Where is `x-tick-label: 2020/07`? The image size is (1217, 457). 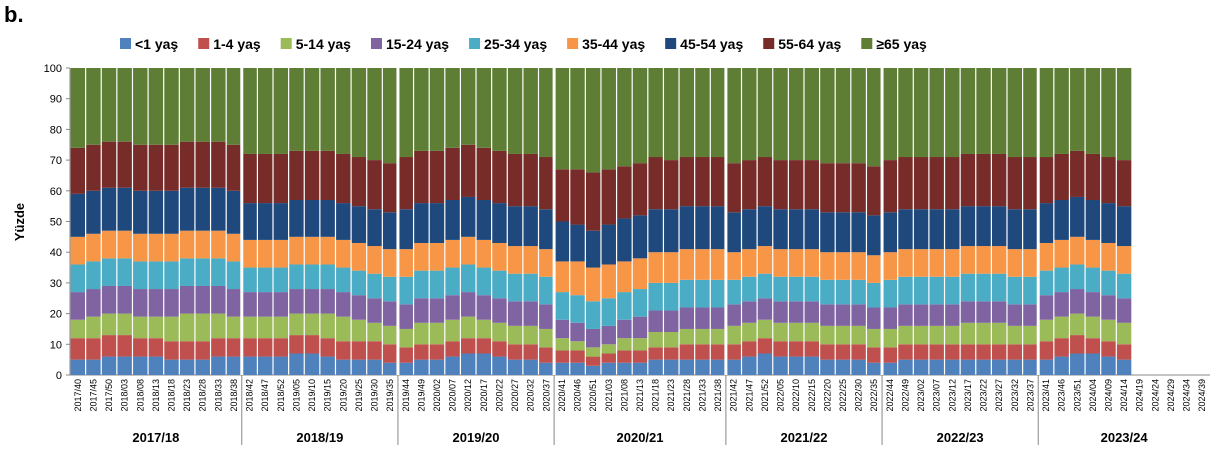 x-tick-label: 2020/07 is located at coordinates (453, 395).